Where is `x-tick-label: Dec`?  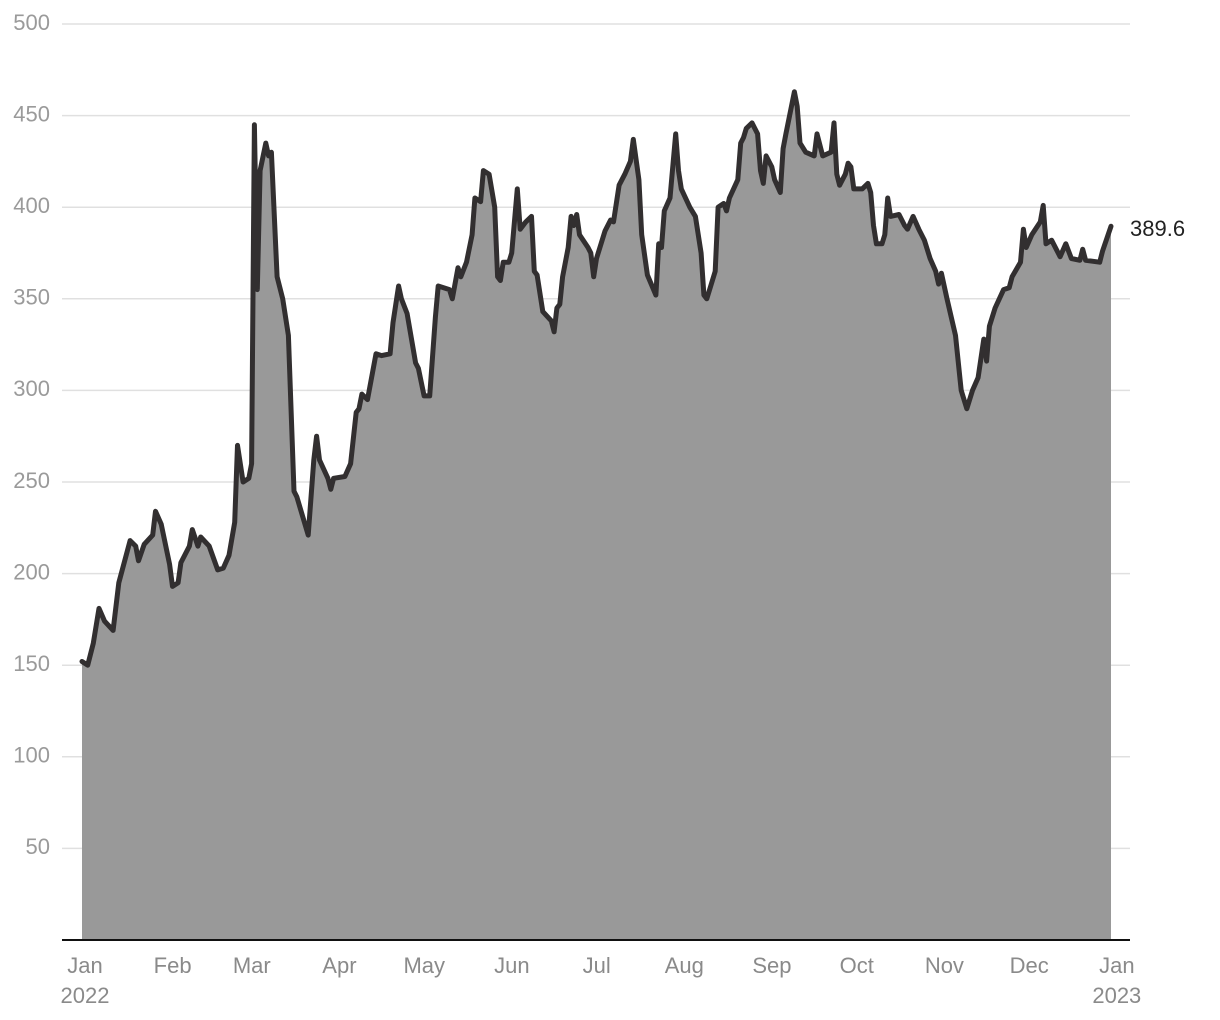
x-tick-label: Dec is located at coordinates (1029, 965).